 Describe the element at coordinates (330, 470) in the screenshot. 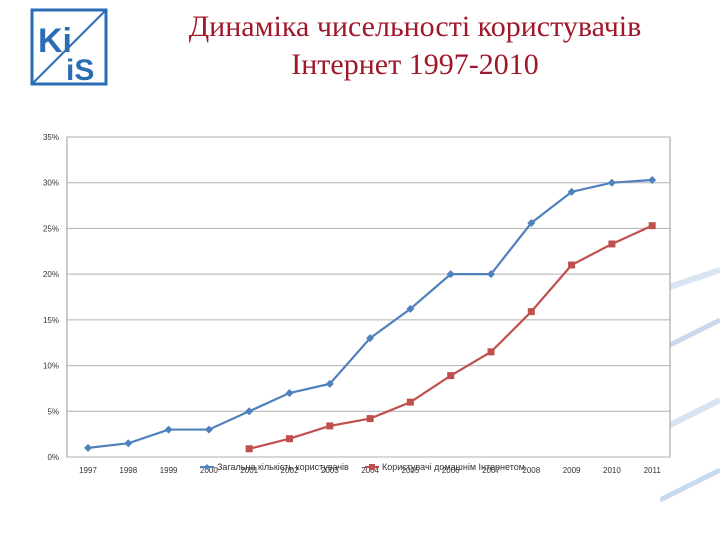

I see `x-tick-label: 2003` at that location.